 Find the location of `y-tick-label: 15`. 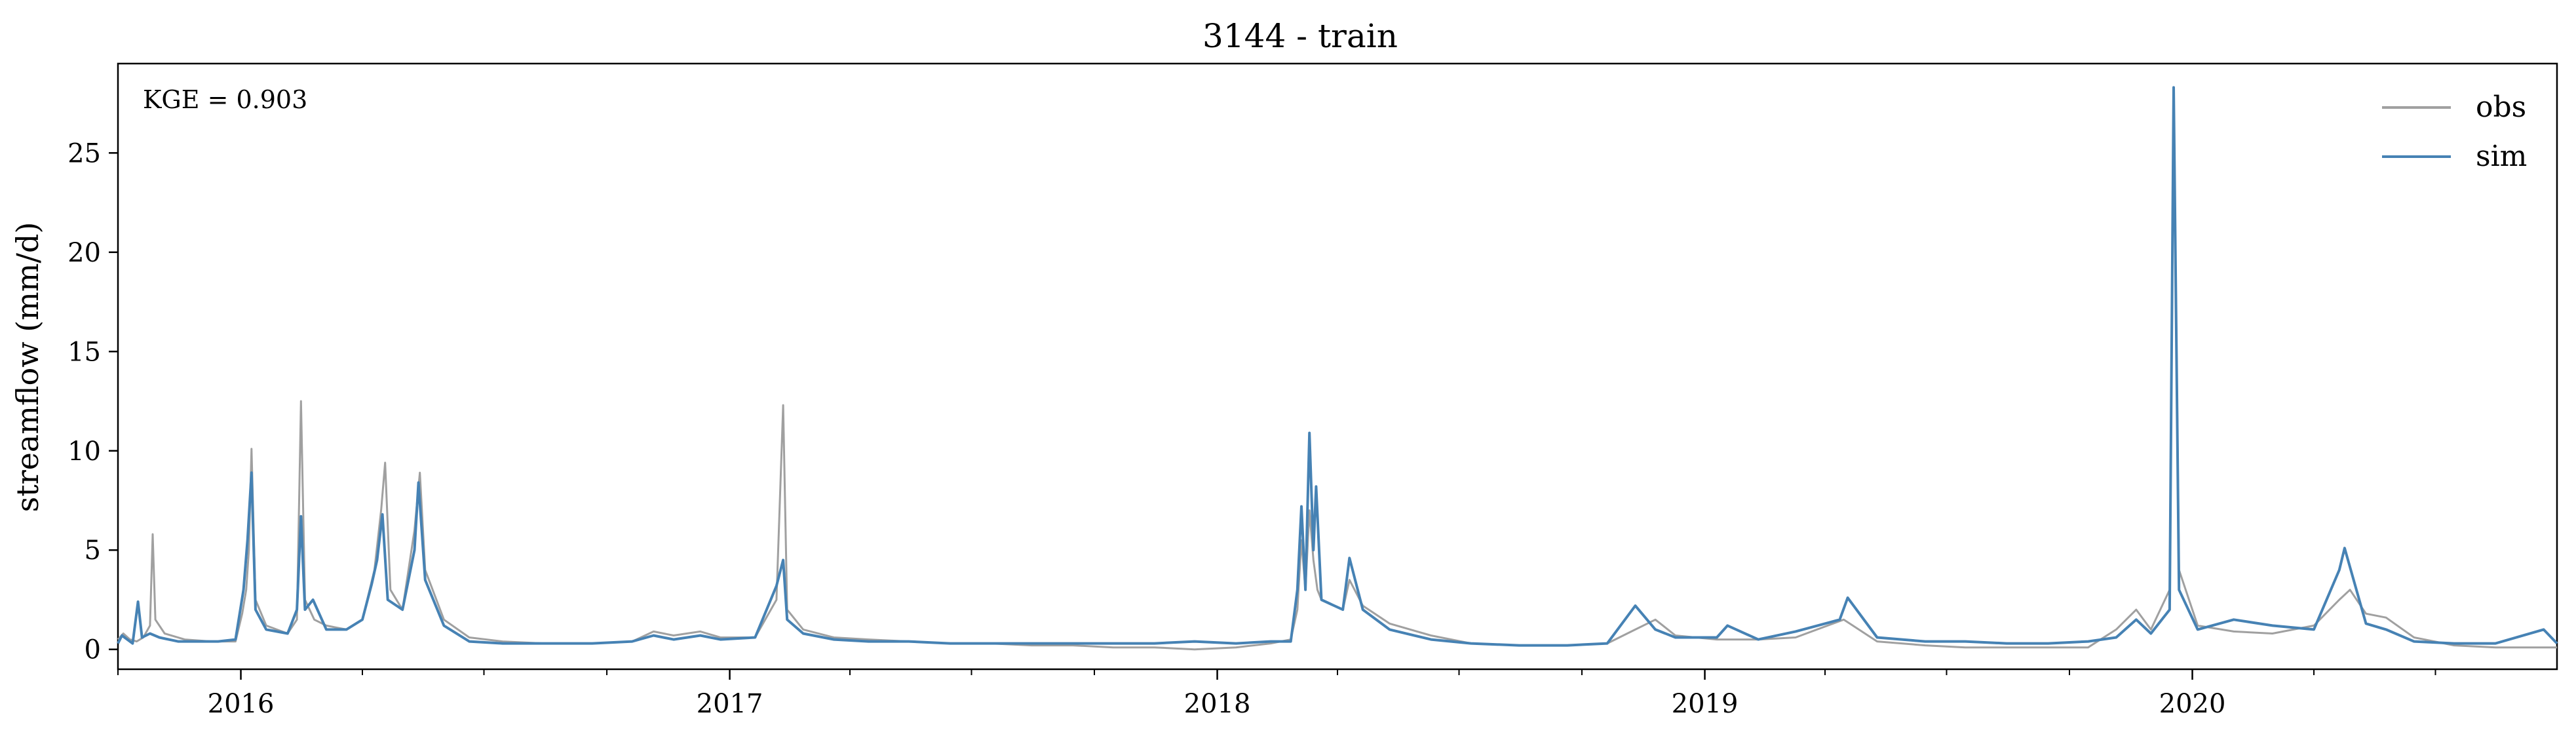

y-tick-label: 15 is located at coordinates (84, 352).